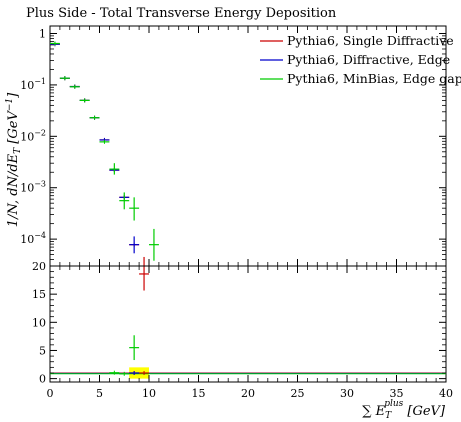 Image resolution: width=461 pixels, height=422 pixels. Describe the element at coordinates (10, 104) in the screenshot. I see `y-axis-label-unit-exp: −1` at that location.